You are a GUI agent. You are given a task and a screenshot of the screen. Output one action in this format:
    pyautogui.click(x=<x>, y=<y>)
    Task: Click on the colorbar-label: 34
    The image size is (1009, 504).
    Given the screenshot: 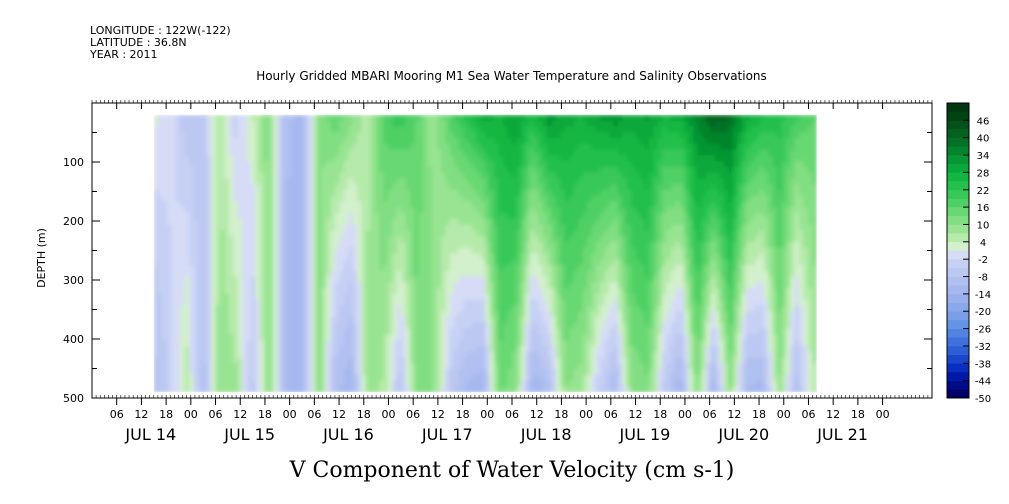 What is the action you would take?
    pyautogui.click(x=983, y=156)
    